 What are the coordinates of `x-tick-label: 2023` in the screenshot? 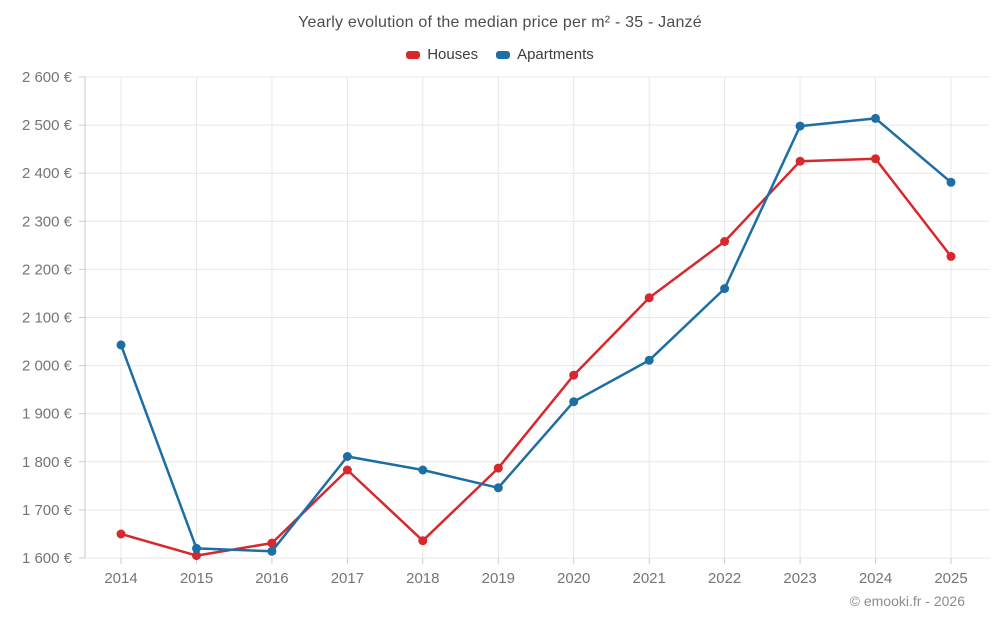 It's located at (799, 578).